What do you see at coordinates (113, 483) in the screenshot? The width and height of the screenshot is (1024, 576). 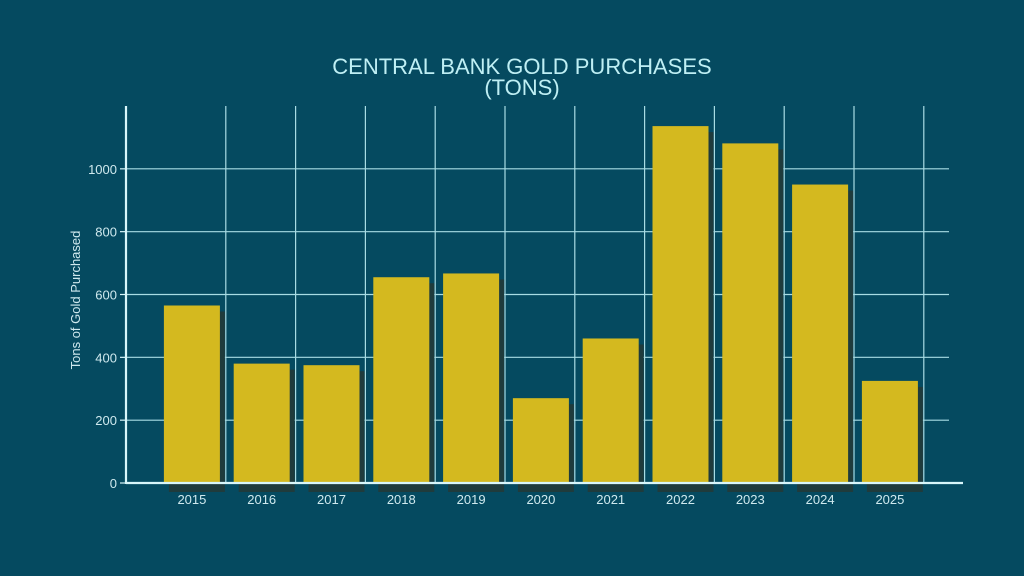 I see `y-tick-label: 0` at bounding box center [113, 483].